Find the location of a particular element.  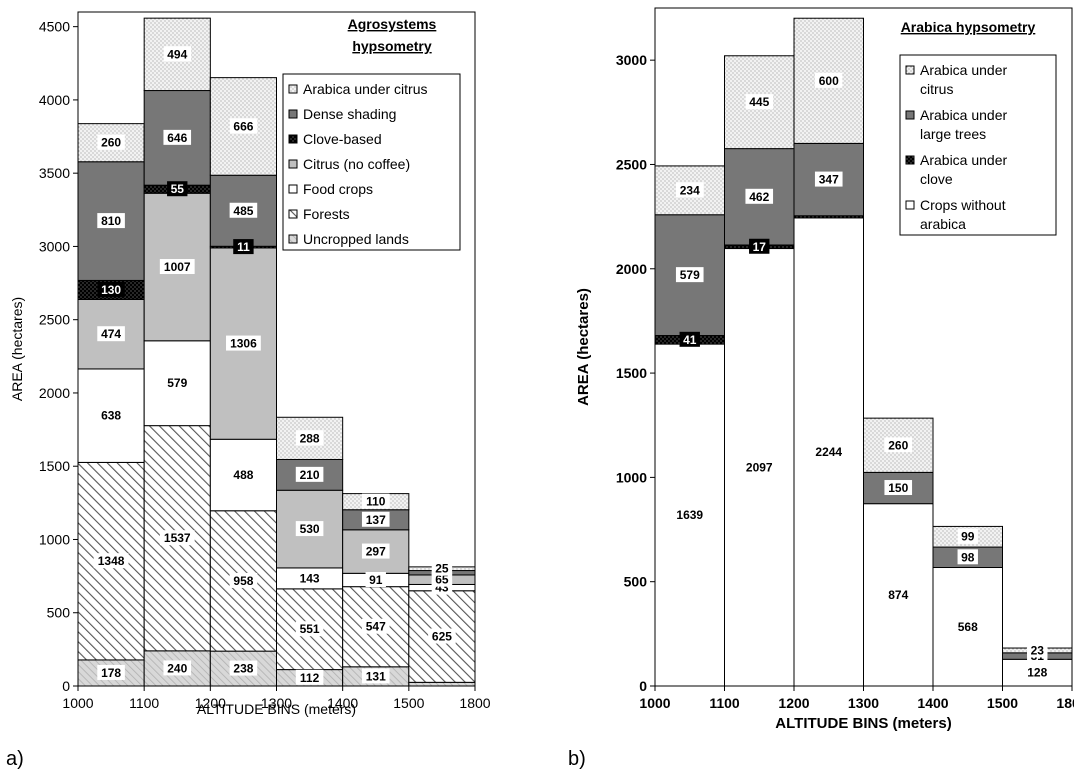

value-label-dense-shading: 137 is located at coordinates (376, 520).